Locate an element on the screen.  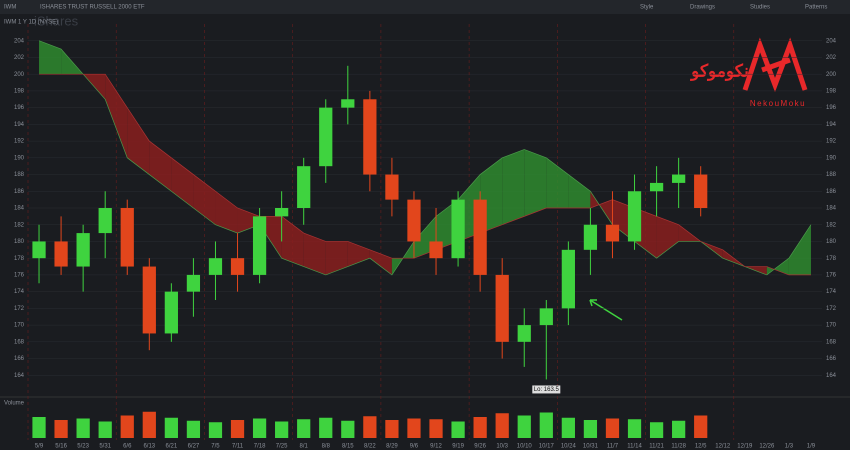
y-tick-label-right: 174 is located at coordinates (831, 292).